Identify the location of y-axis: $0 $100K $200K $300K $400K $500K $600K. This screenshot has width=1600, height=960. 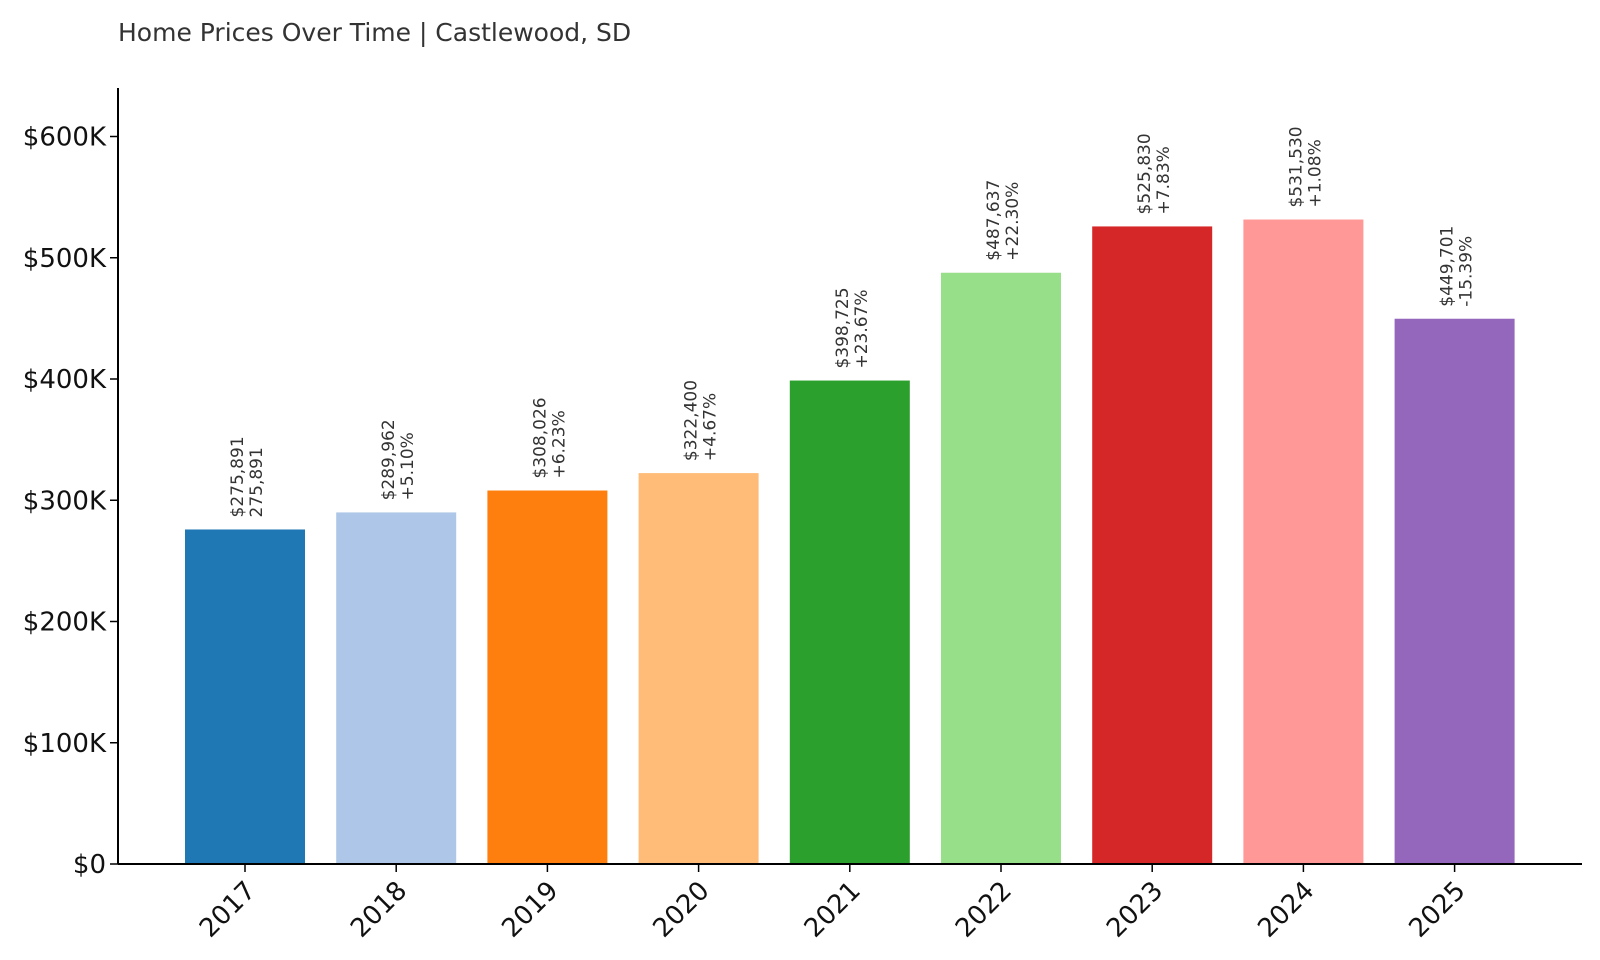
(71, 484).